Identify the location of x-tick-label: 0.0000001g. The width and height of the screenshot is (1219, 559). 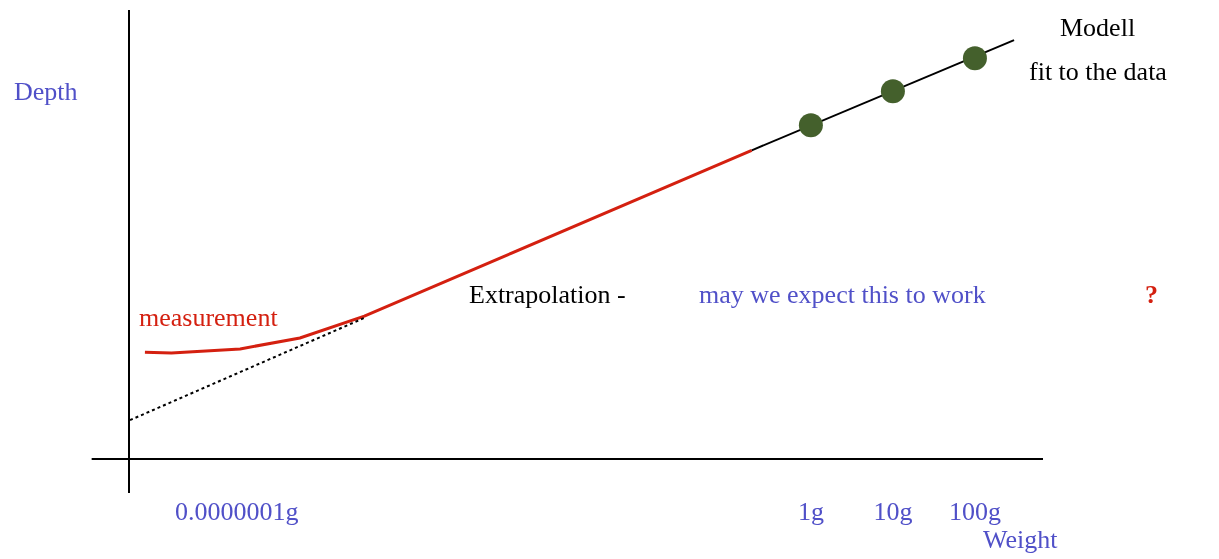
(236, 511).